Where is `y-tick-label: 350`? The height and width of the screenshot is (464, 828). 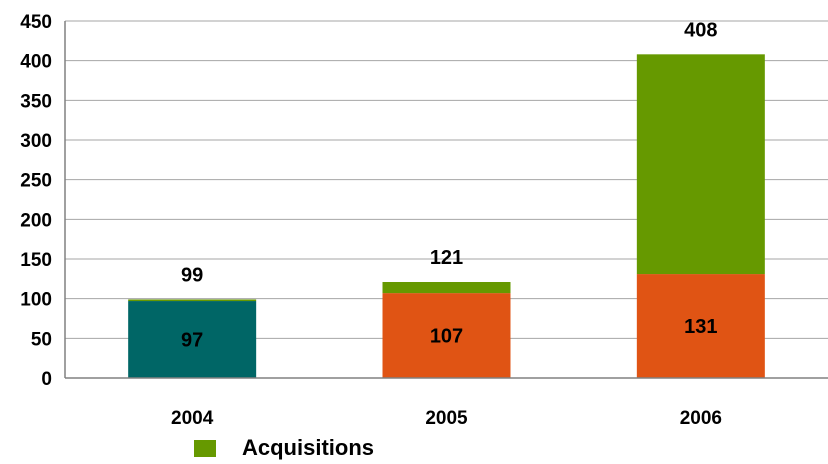 y-tick-label: 350 is located at coordinates (36, 101).